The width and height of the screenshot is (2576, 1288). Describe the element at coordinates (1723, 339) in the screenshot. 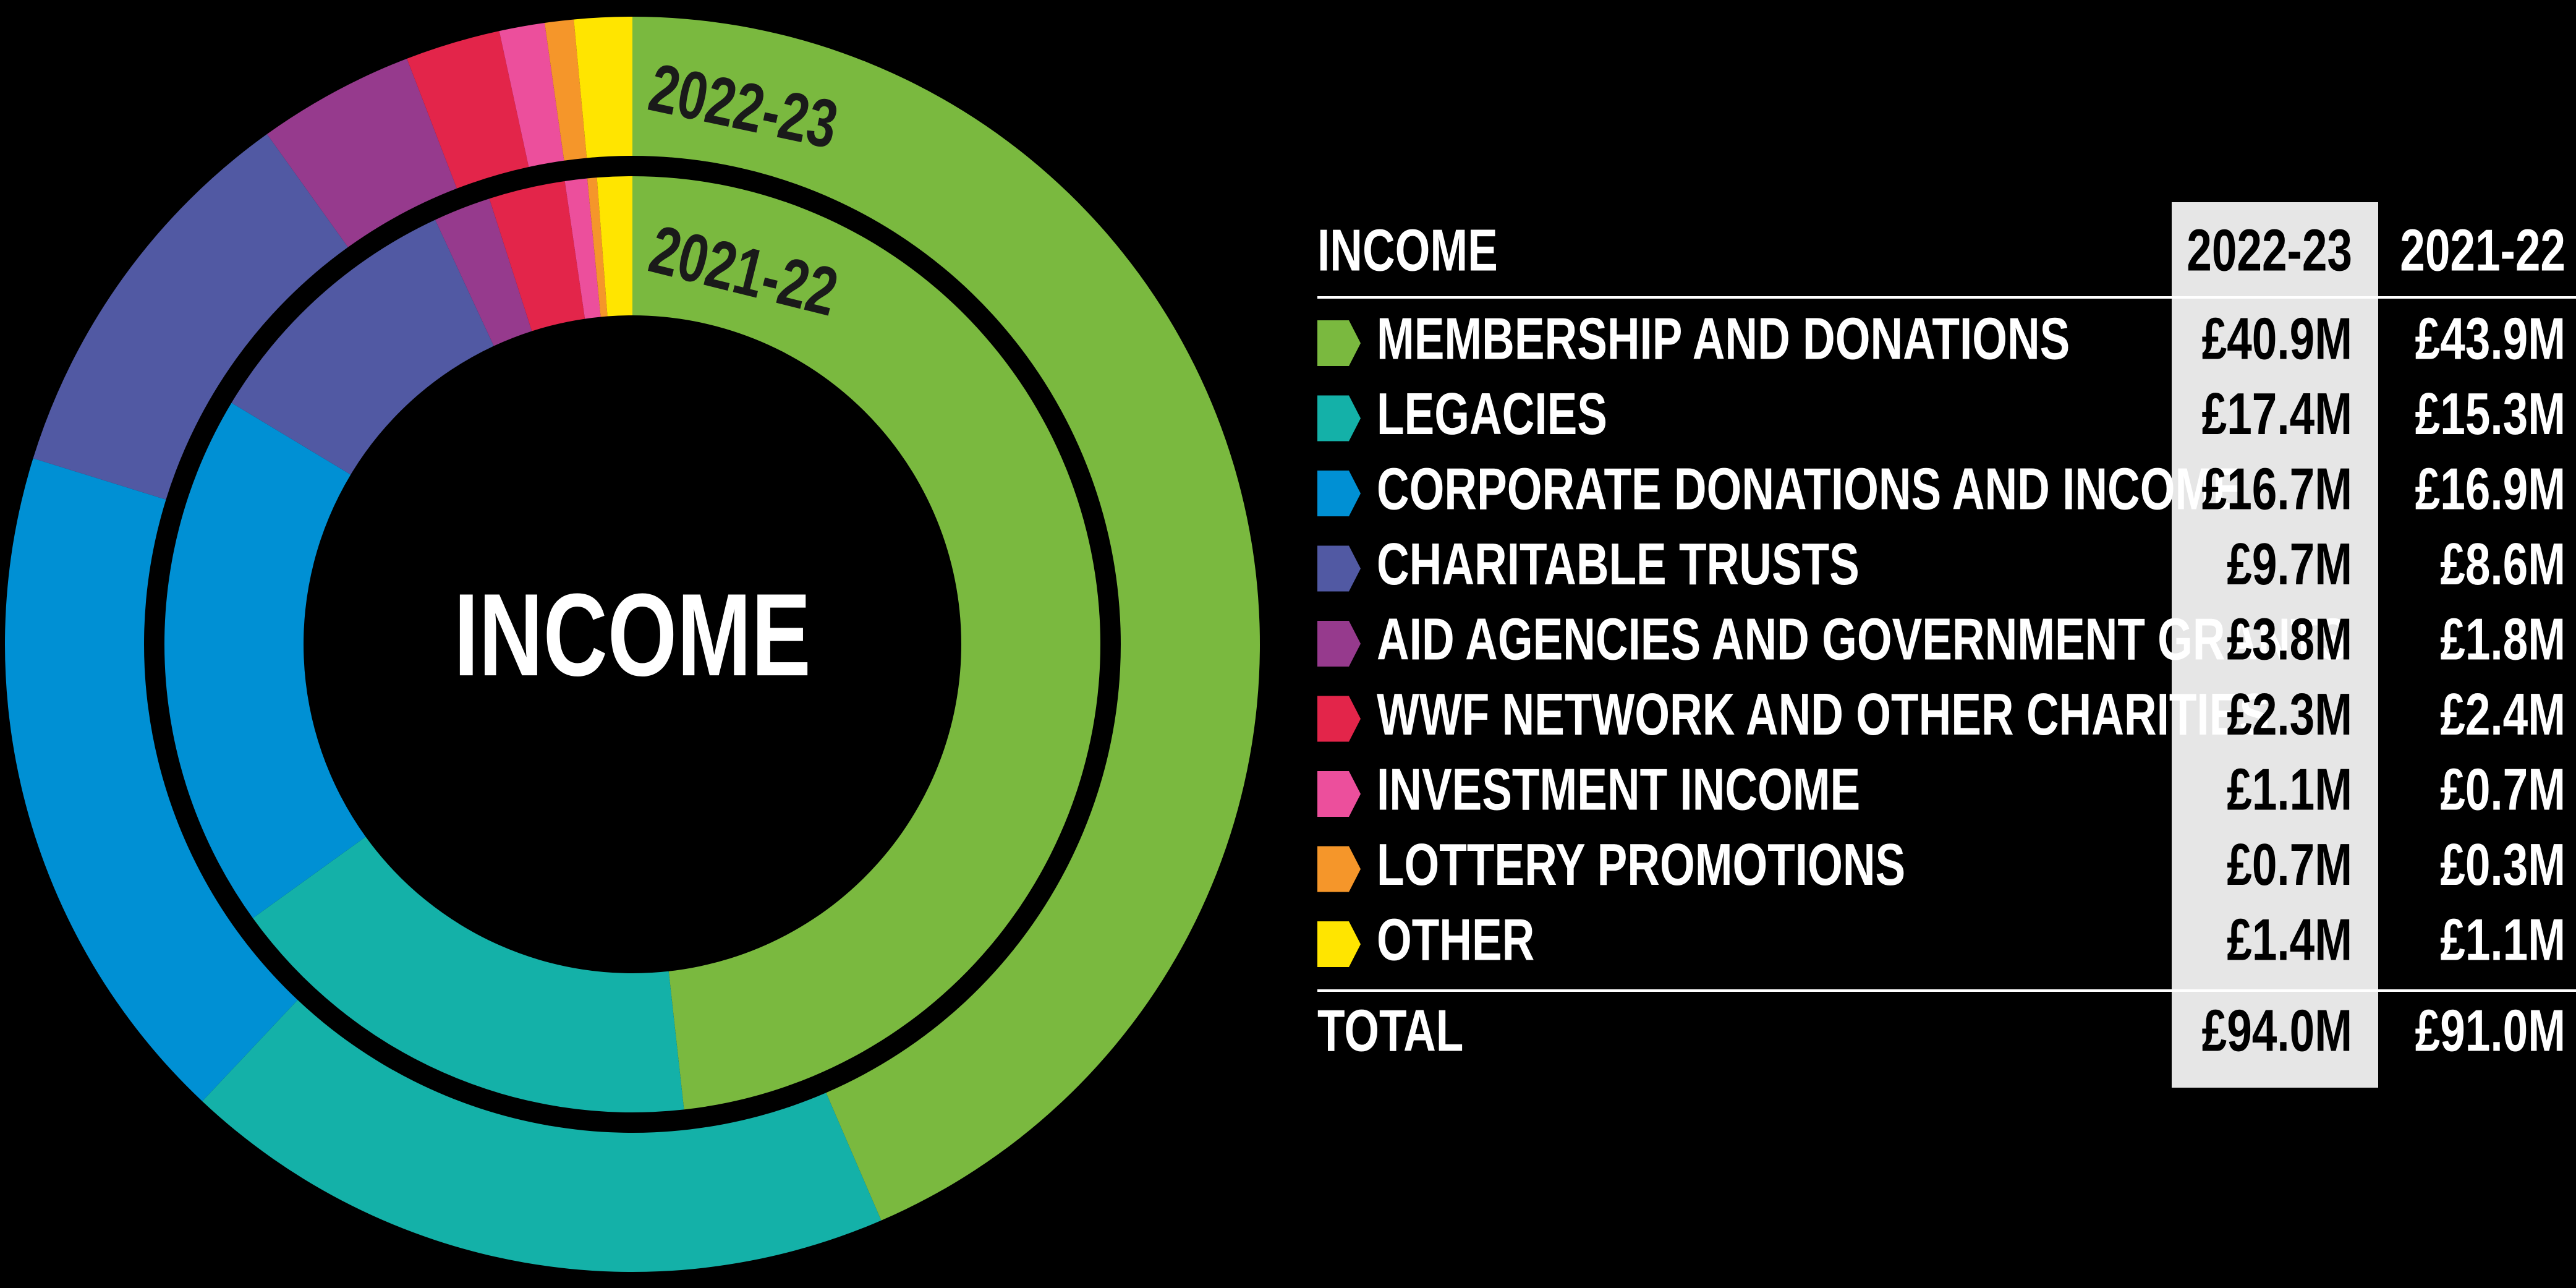

I see `category-label: MEMBERSHIP AND DONATIONS` at that location.